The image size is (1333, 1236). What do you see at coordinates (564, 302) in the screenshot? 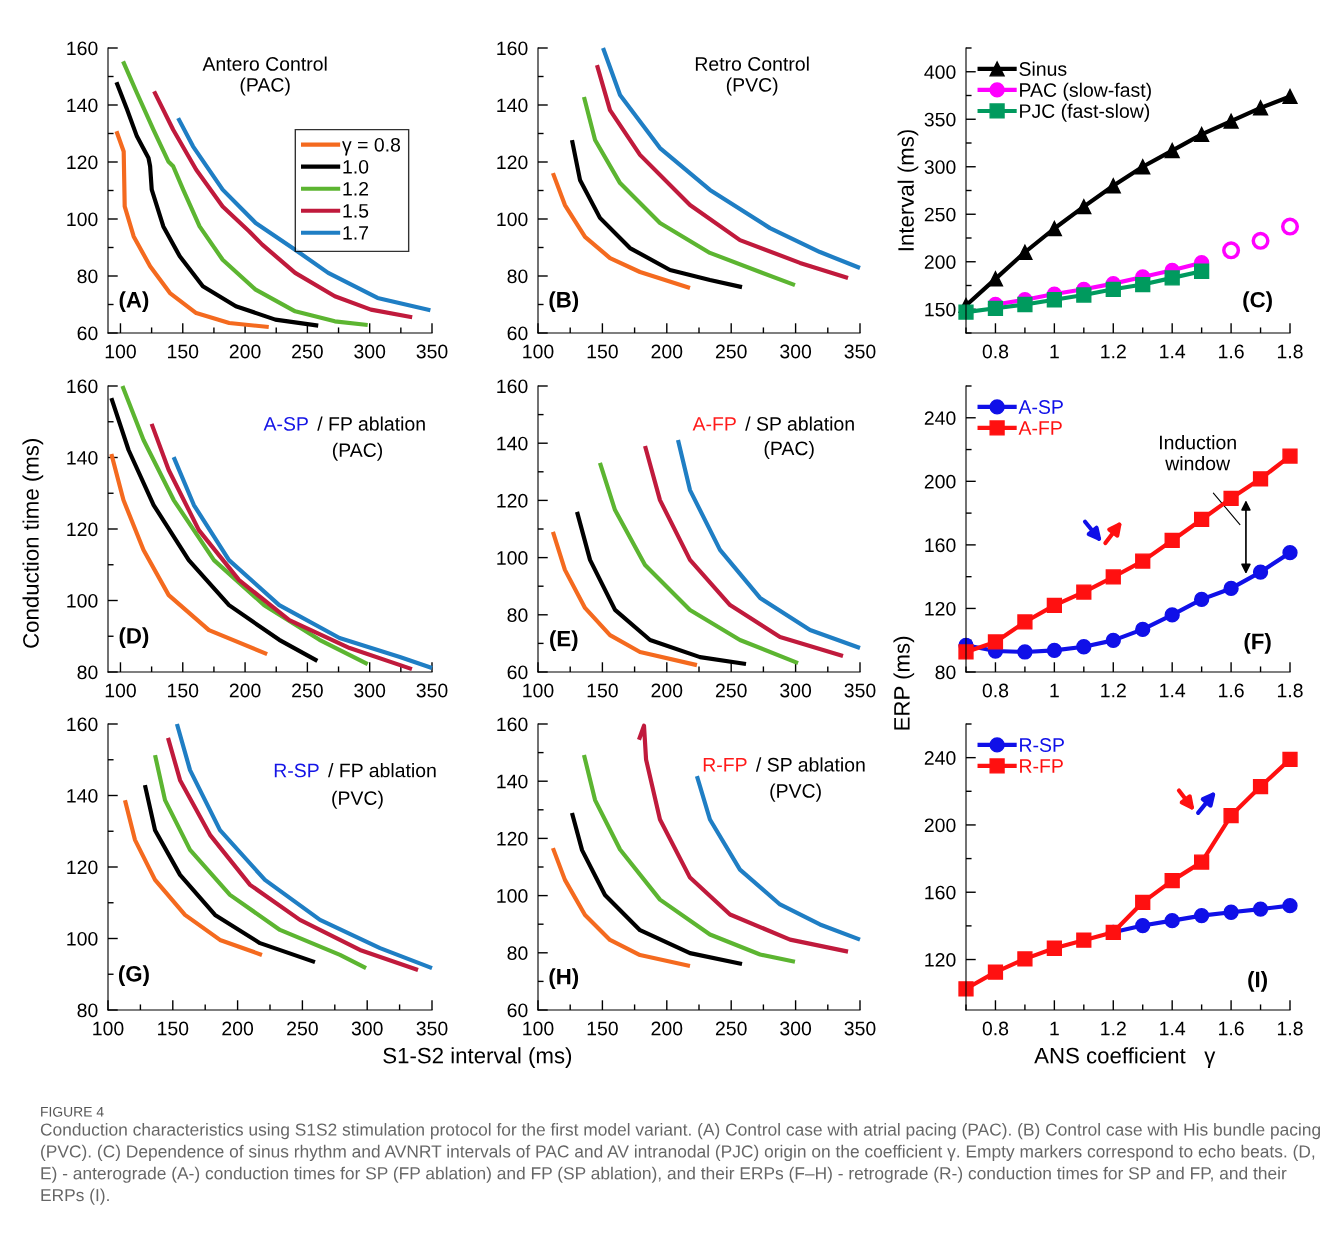
I see `annotation: (B)` at bounding box center [564, 302].